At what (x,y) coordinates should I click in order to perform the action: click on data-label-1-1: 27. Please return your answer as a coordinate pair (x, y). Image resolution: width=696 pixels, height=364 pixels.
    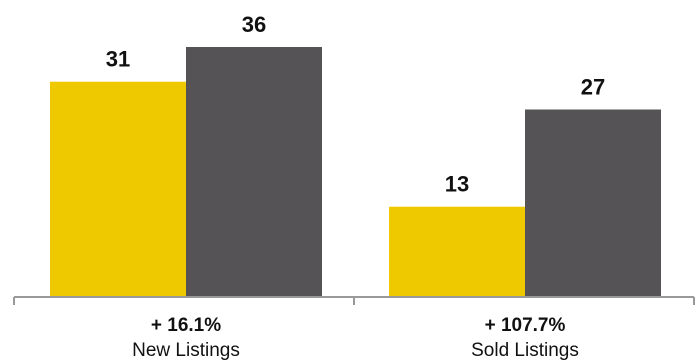
    Looking at the image, I should click on (593, 87).